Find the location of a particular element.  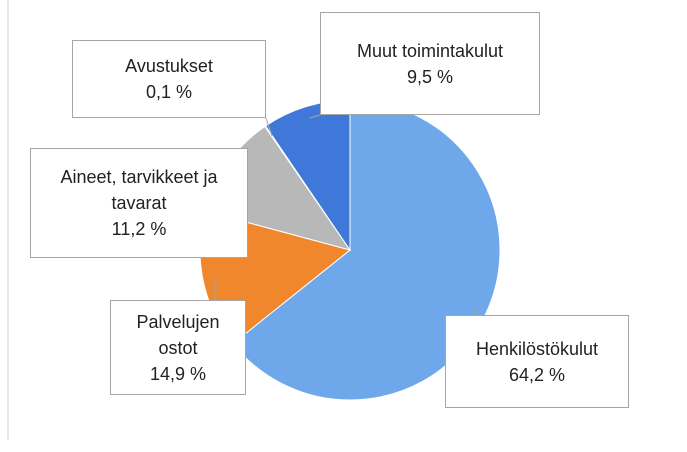

data-label-box: Muut toimintakulut 9,5 % is located at coordinates (430, 63).